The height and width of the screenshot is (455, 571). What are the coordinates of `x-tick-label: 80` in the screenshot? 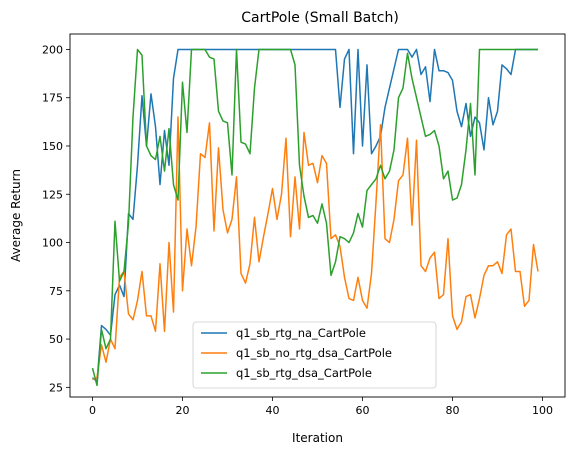 It's located at (453, 410).